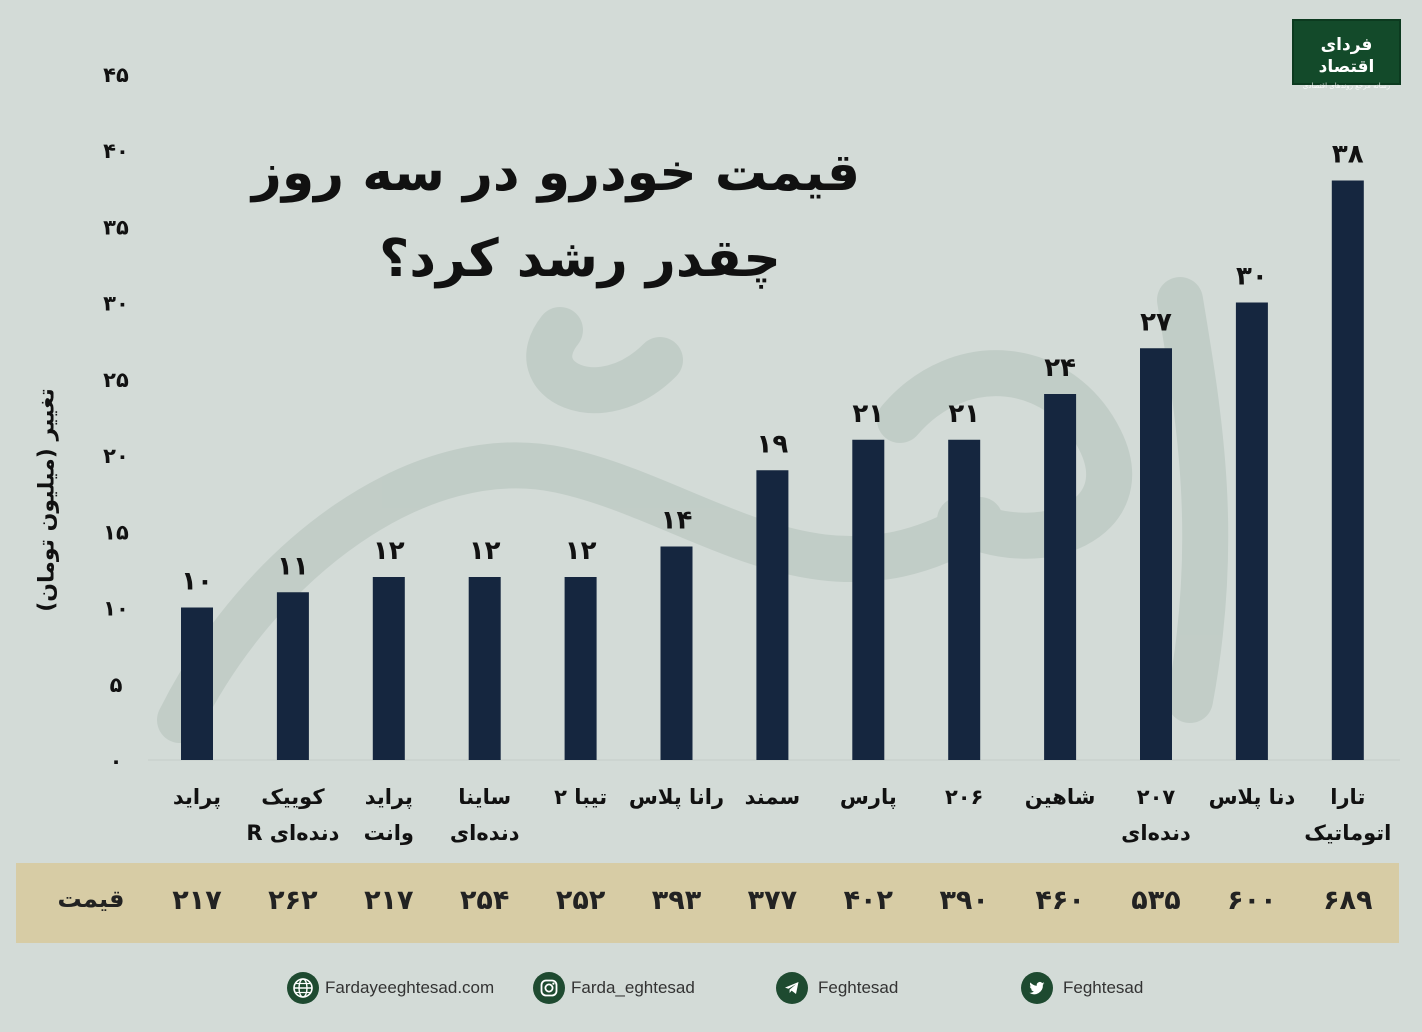  I want to click on y-tick-label: ۳۰, so click(116, 304).